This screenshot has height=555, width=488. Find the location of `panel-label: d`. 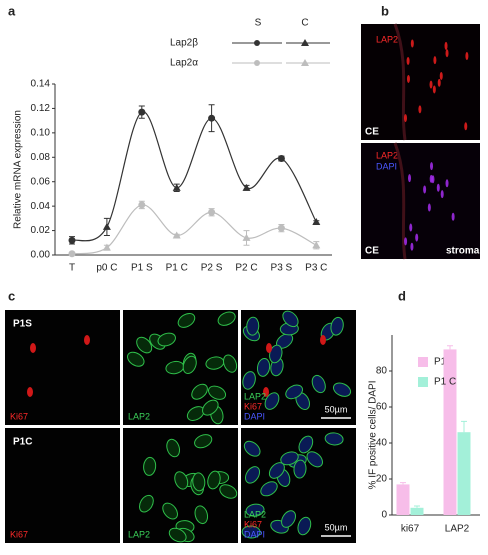

panel-label: d is located at coordinates (402, 295).